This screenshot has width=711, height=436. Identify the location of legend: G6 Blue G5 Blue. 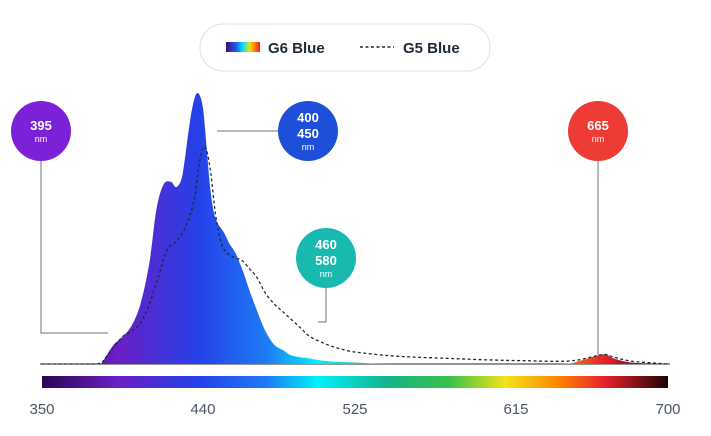
(345, 47).